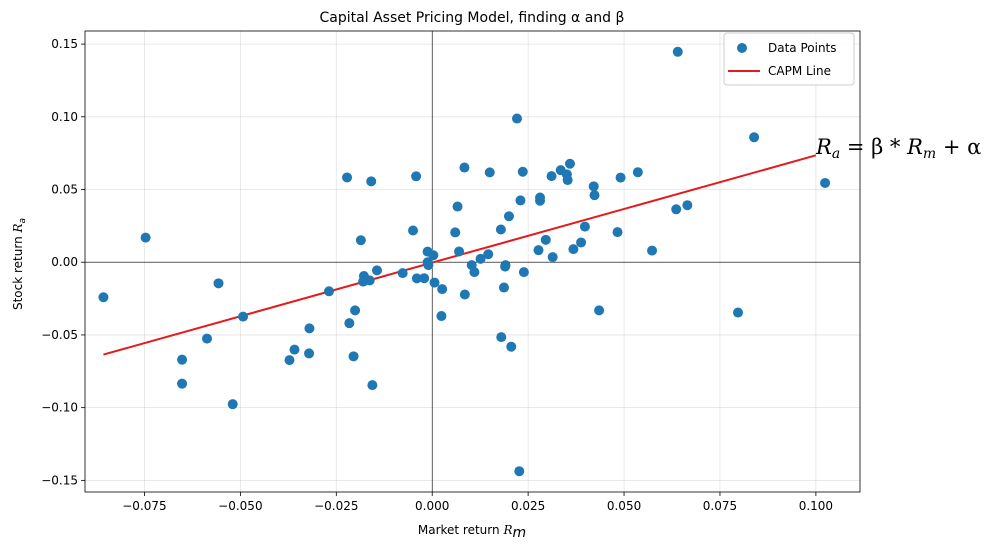  What do you see at coordinates (144, 506) in the screenshot?
I see `x-tick-label: −0.075` at bounding box center [144, 506].